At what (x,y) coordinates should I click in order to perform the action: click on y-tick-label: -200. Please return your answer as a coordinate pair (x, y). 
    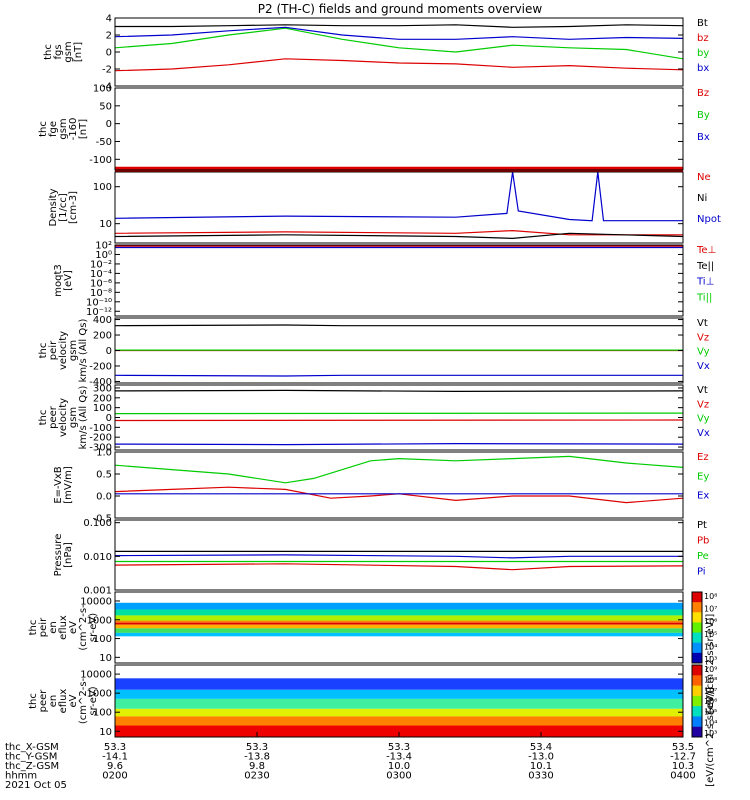
    Looking at the image, I should click on (100, 438).